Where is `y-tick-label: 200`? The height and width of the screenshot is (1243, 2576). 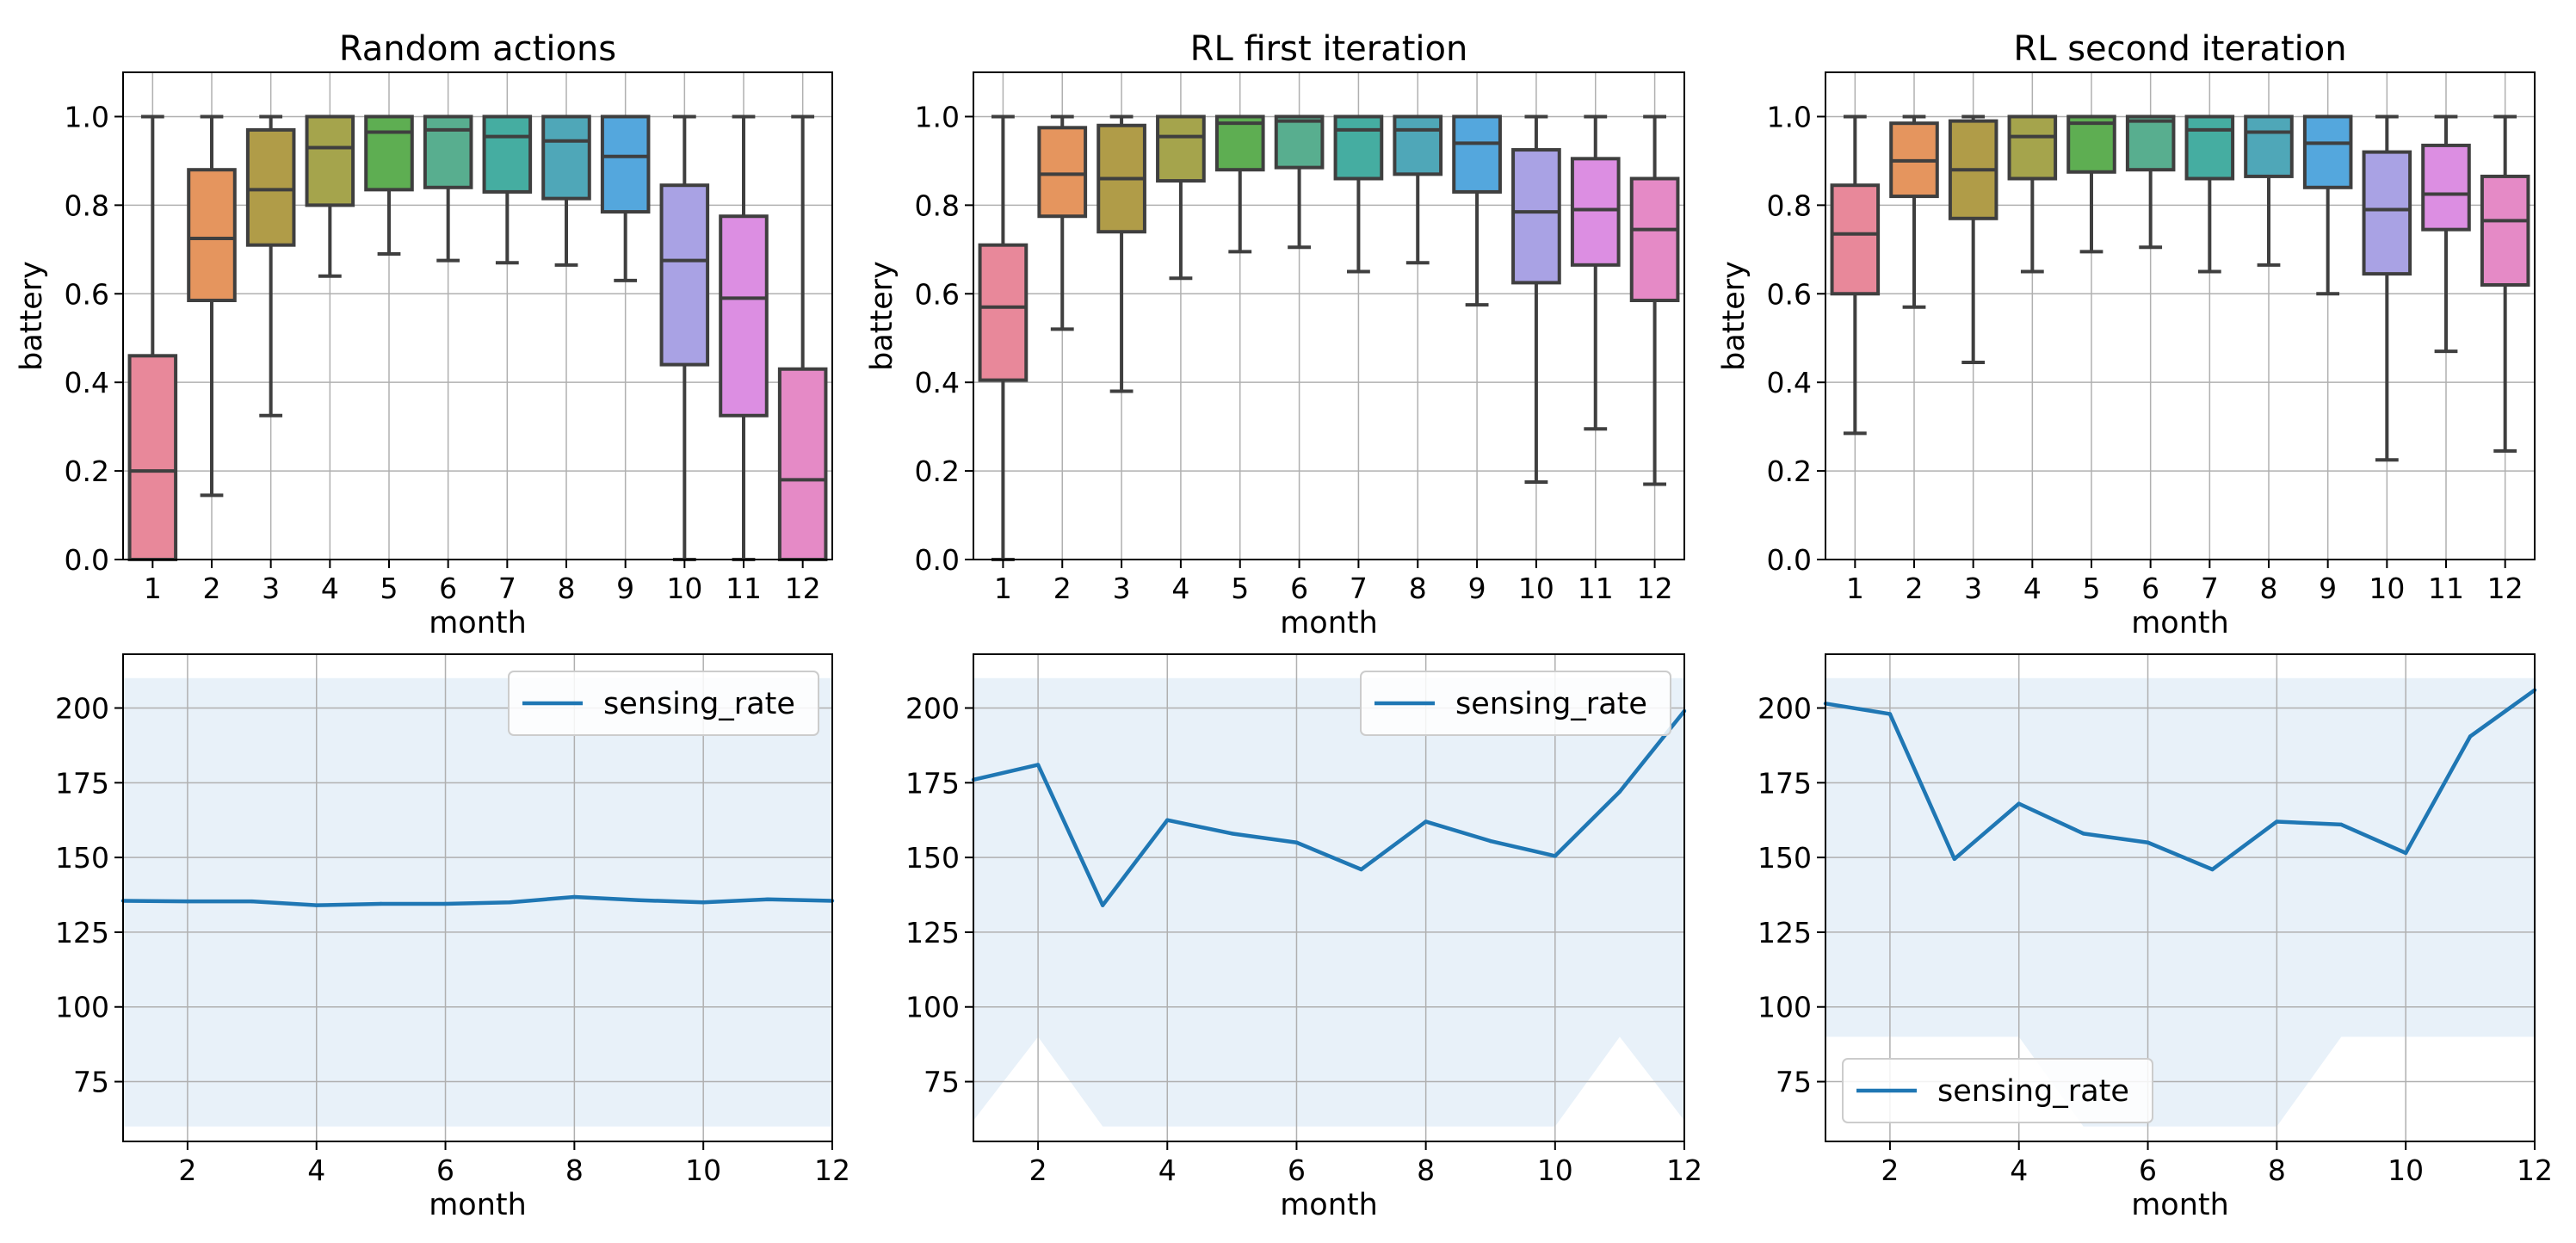 y-tick-label: 200 is located at coordinates (82, 709).